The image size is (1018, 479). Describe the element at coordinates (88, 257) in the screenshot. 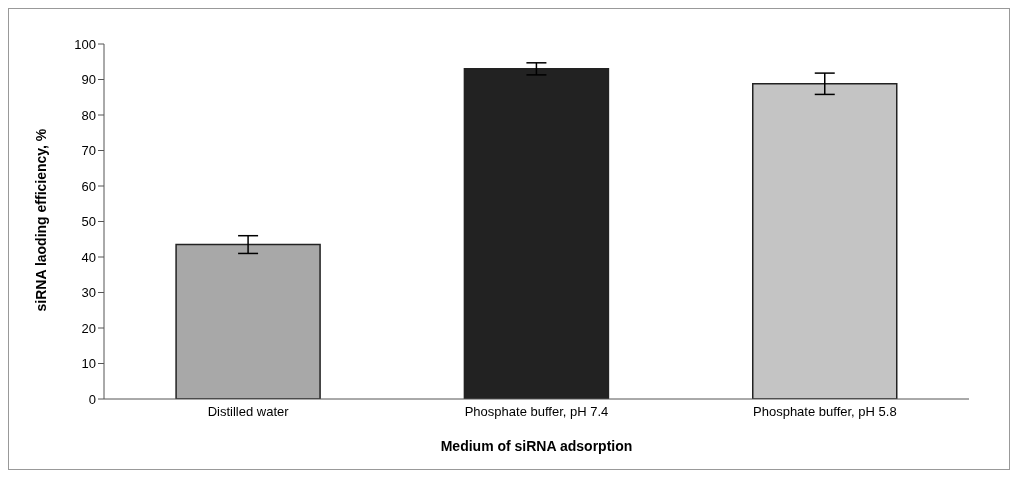

I see `y-tick-label: 40` at that location.